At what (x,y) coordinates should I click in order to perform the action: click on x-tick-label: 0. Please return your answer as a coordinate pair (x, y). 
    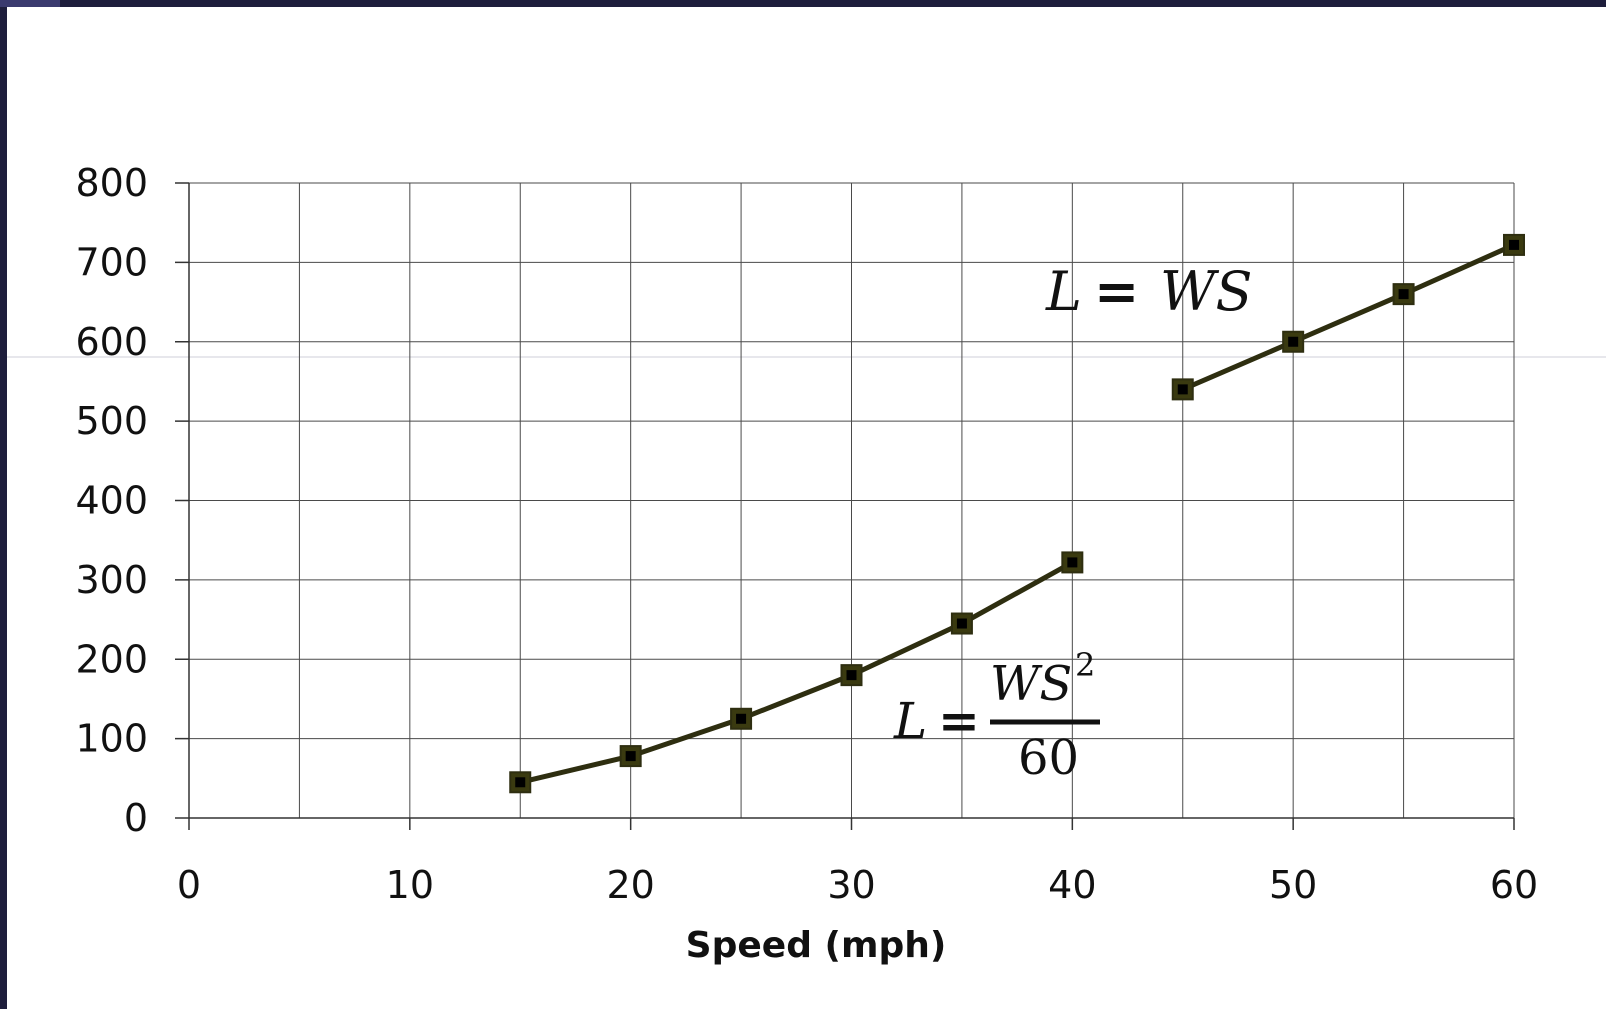
    Looking at the image, I should click on (189, 885).